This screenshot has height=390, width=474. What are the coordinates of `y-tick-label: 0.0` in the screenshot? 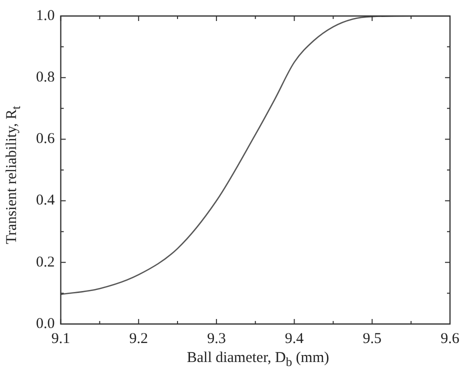 It's located at (45, 324).